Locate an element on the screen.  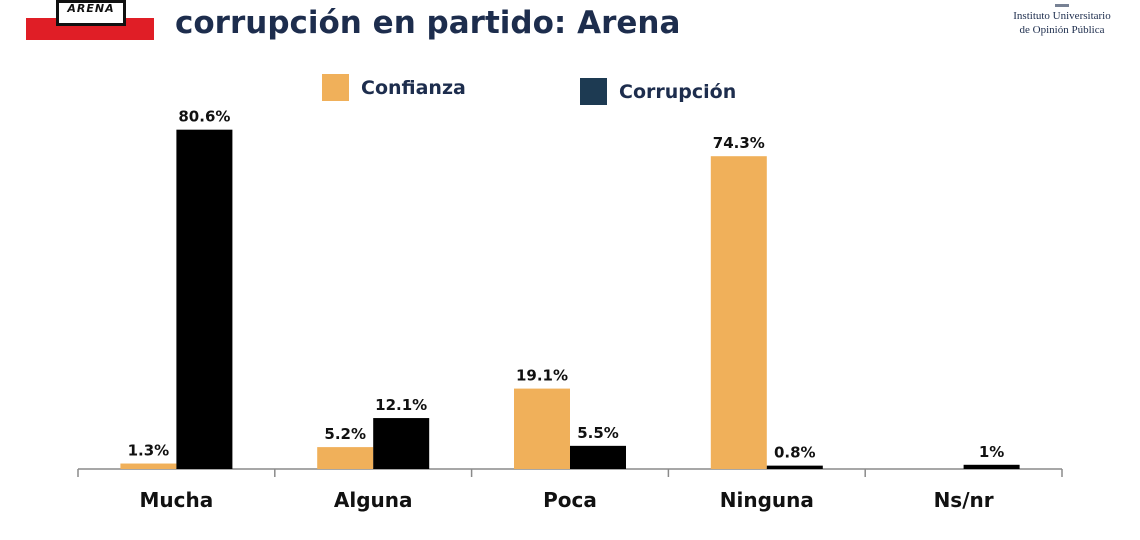
data-label-corrupcion: 80.6% is located at coordinates (204, 117).